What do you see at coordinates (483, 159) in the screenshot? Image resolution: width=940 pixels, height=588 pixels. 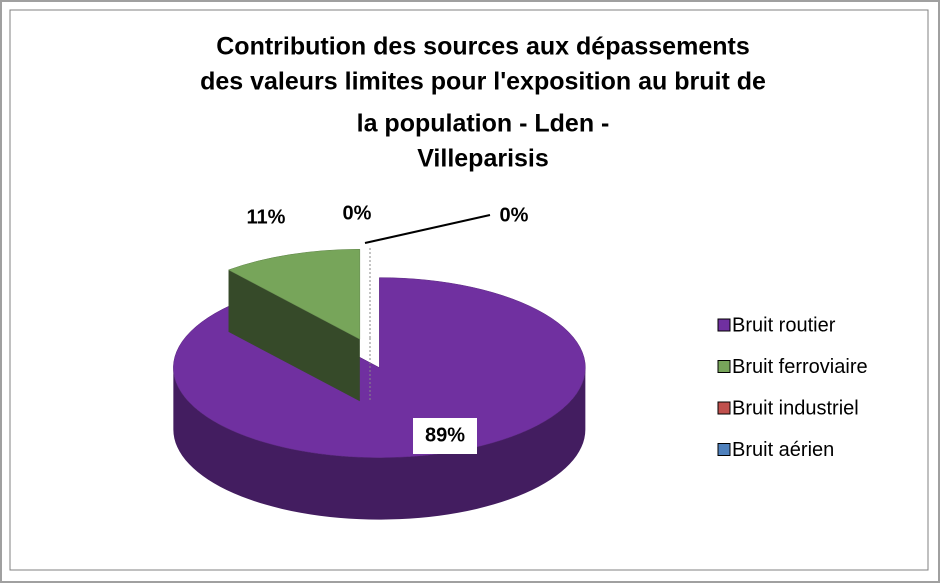 I see `chart-title: Villeparisis` at bounding box center [483, 159].